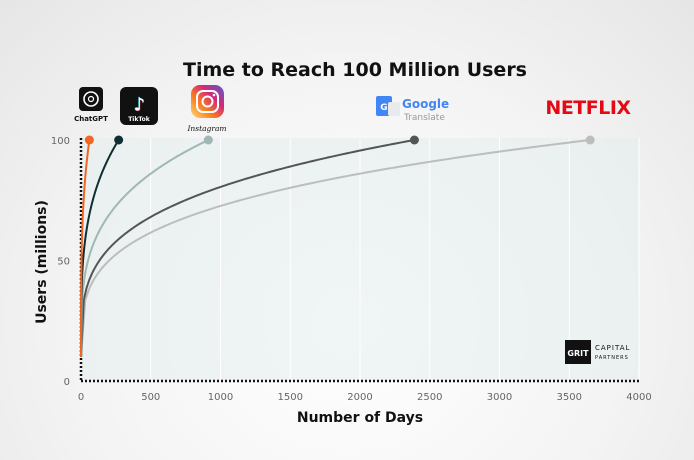 The image size is (694, 460). I want to click on x-tick-label: 0, so click(81, 397).